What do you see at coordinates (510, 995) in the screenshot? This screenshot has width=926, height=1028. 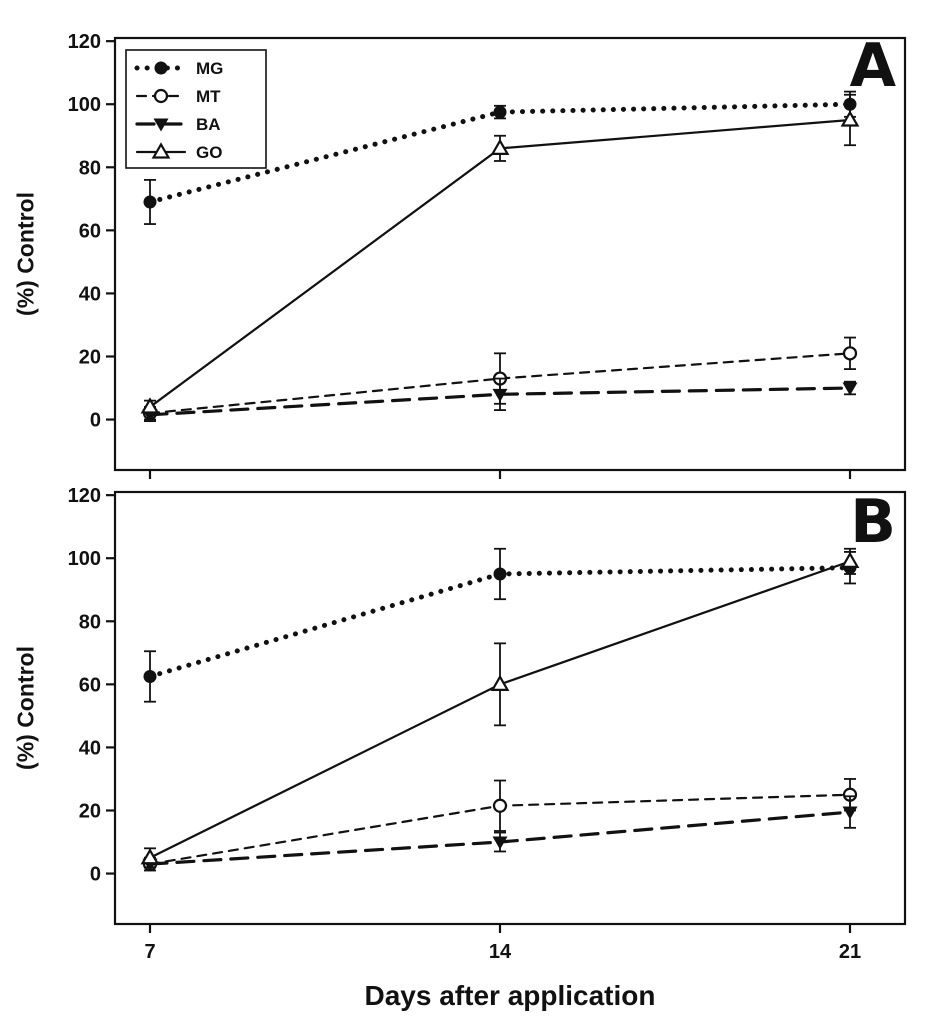 I see `x-axis-title: Days after application` at bounding box center [510, 995].